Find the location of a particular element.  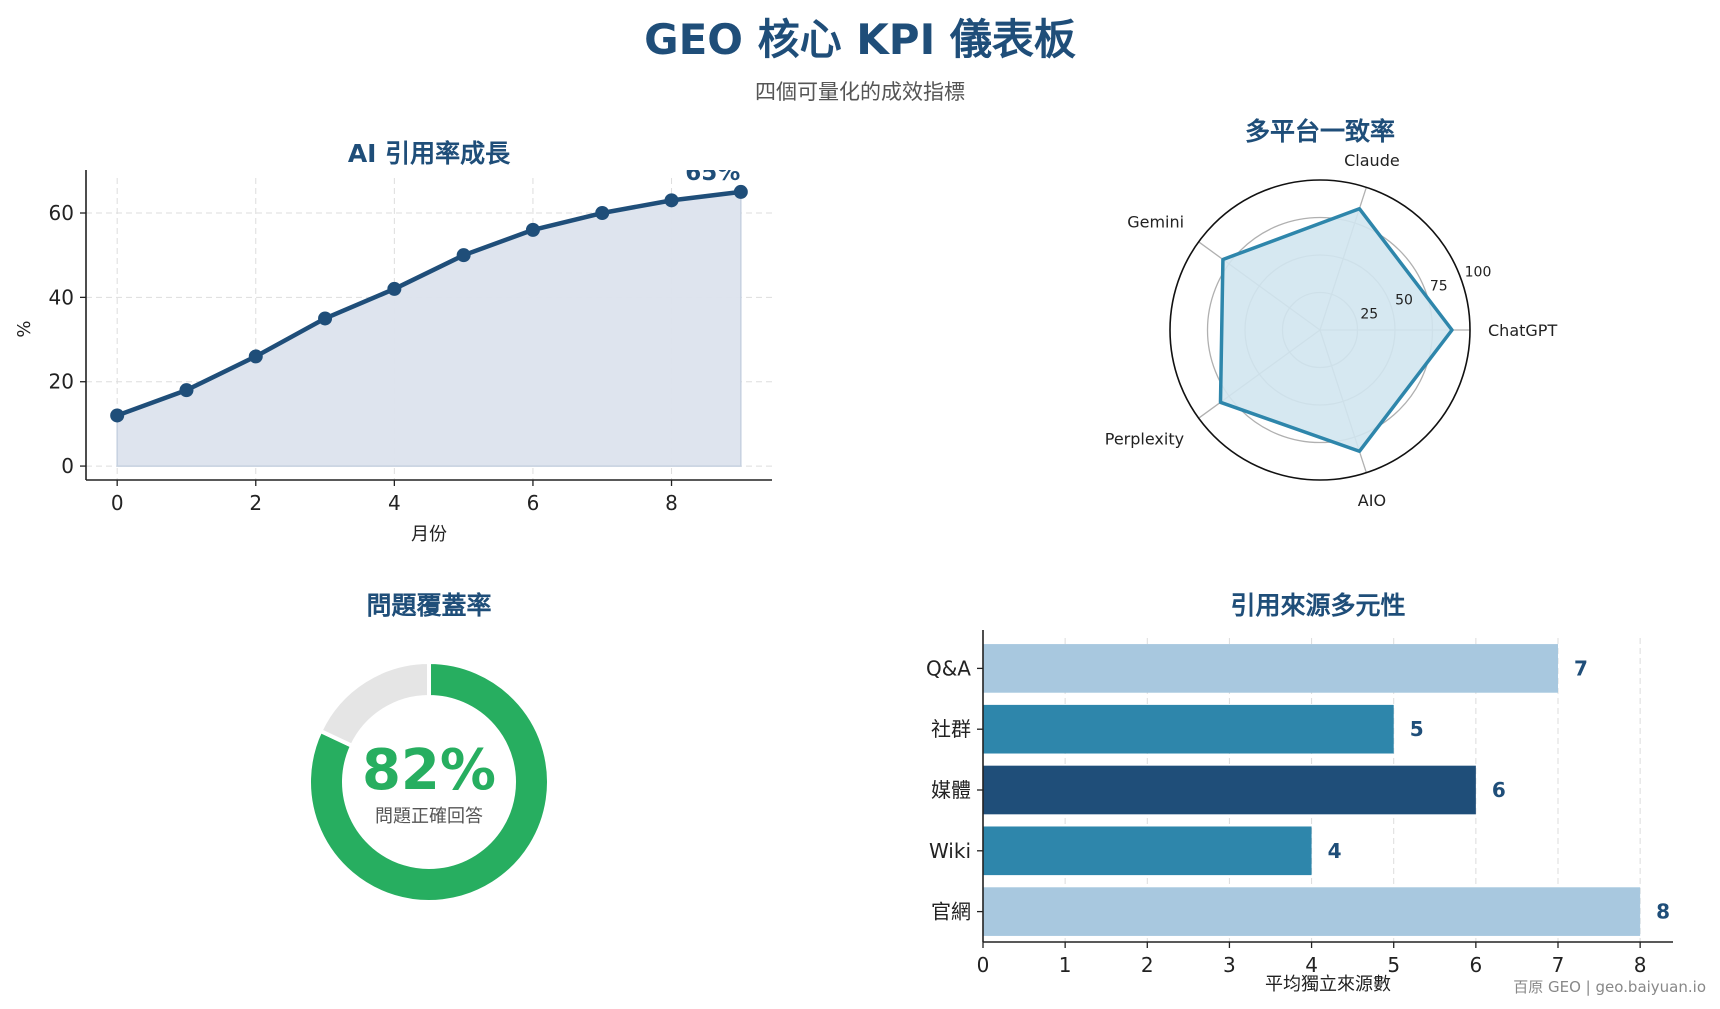

x-tick-label: 7 is located at coordinates (1558, 965).